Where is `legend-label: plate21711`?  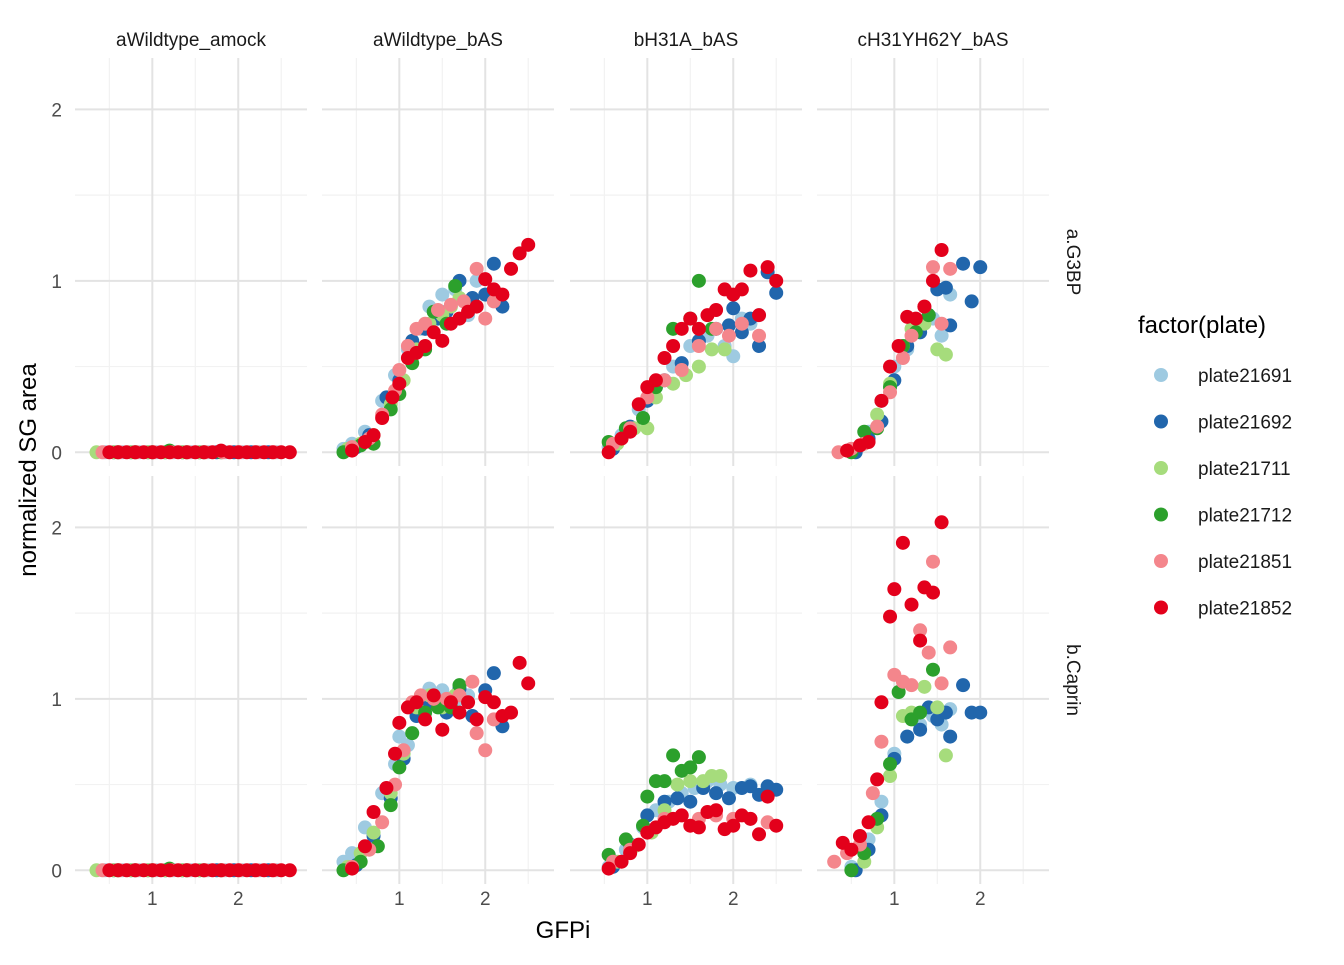 legend-label: plate21711 is located at coordinates (1244, 469).